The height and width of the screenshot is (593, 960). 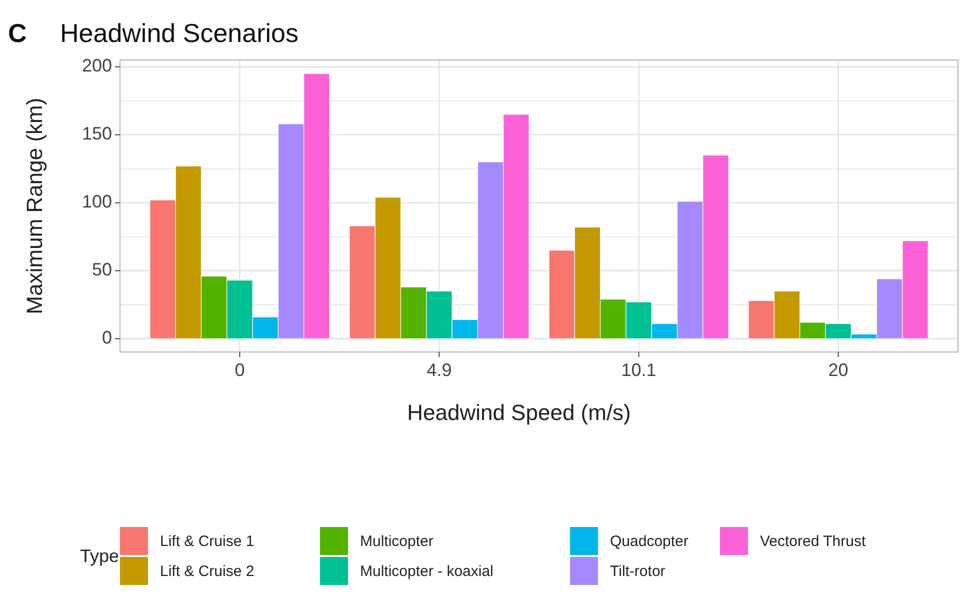 What do you see at coordinates (97, 201) in the screenshot?
I see `y-tick-label: 100` at bounding box center [97, 201].